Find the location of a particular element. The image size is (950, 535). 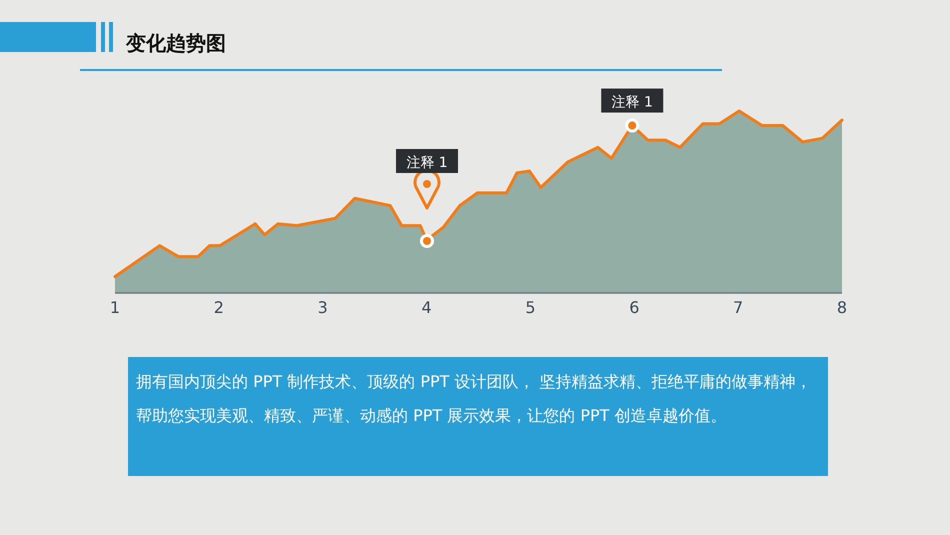

x-tick-label: 3 is located at coordinates (323, 307).